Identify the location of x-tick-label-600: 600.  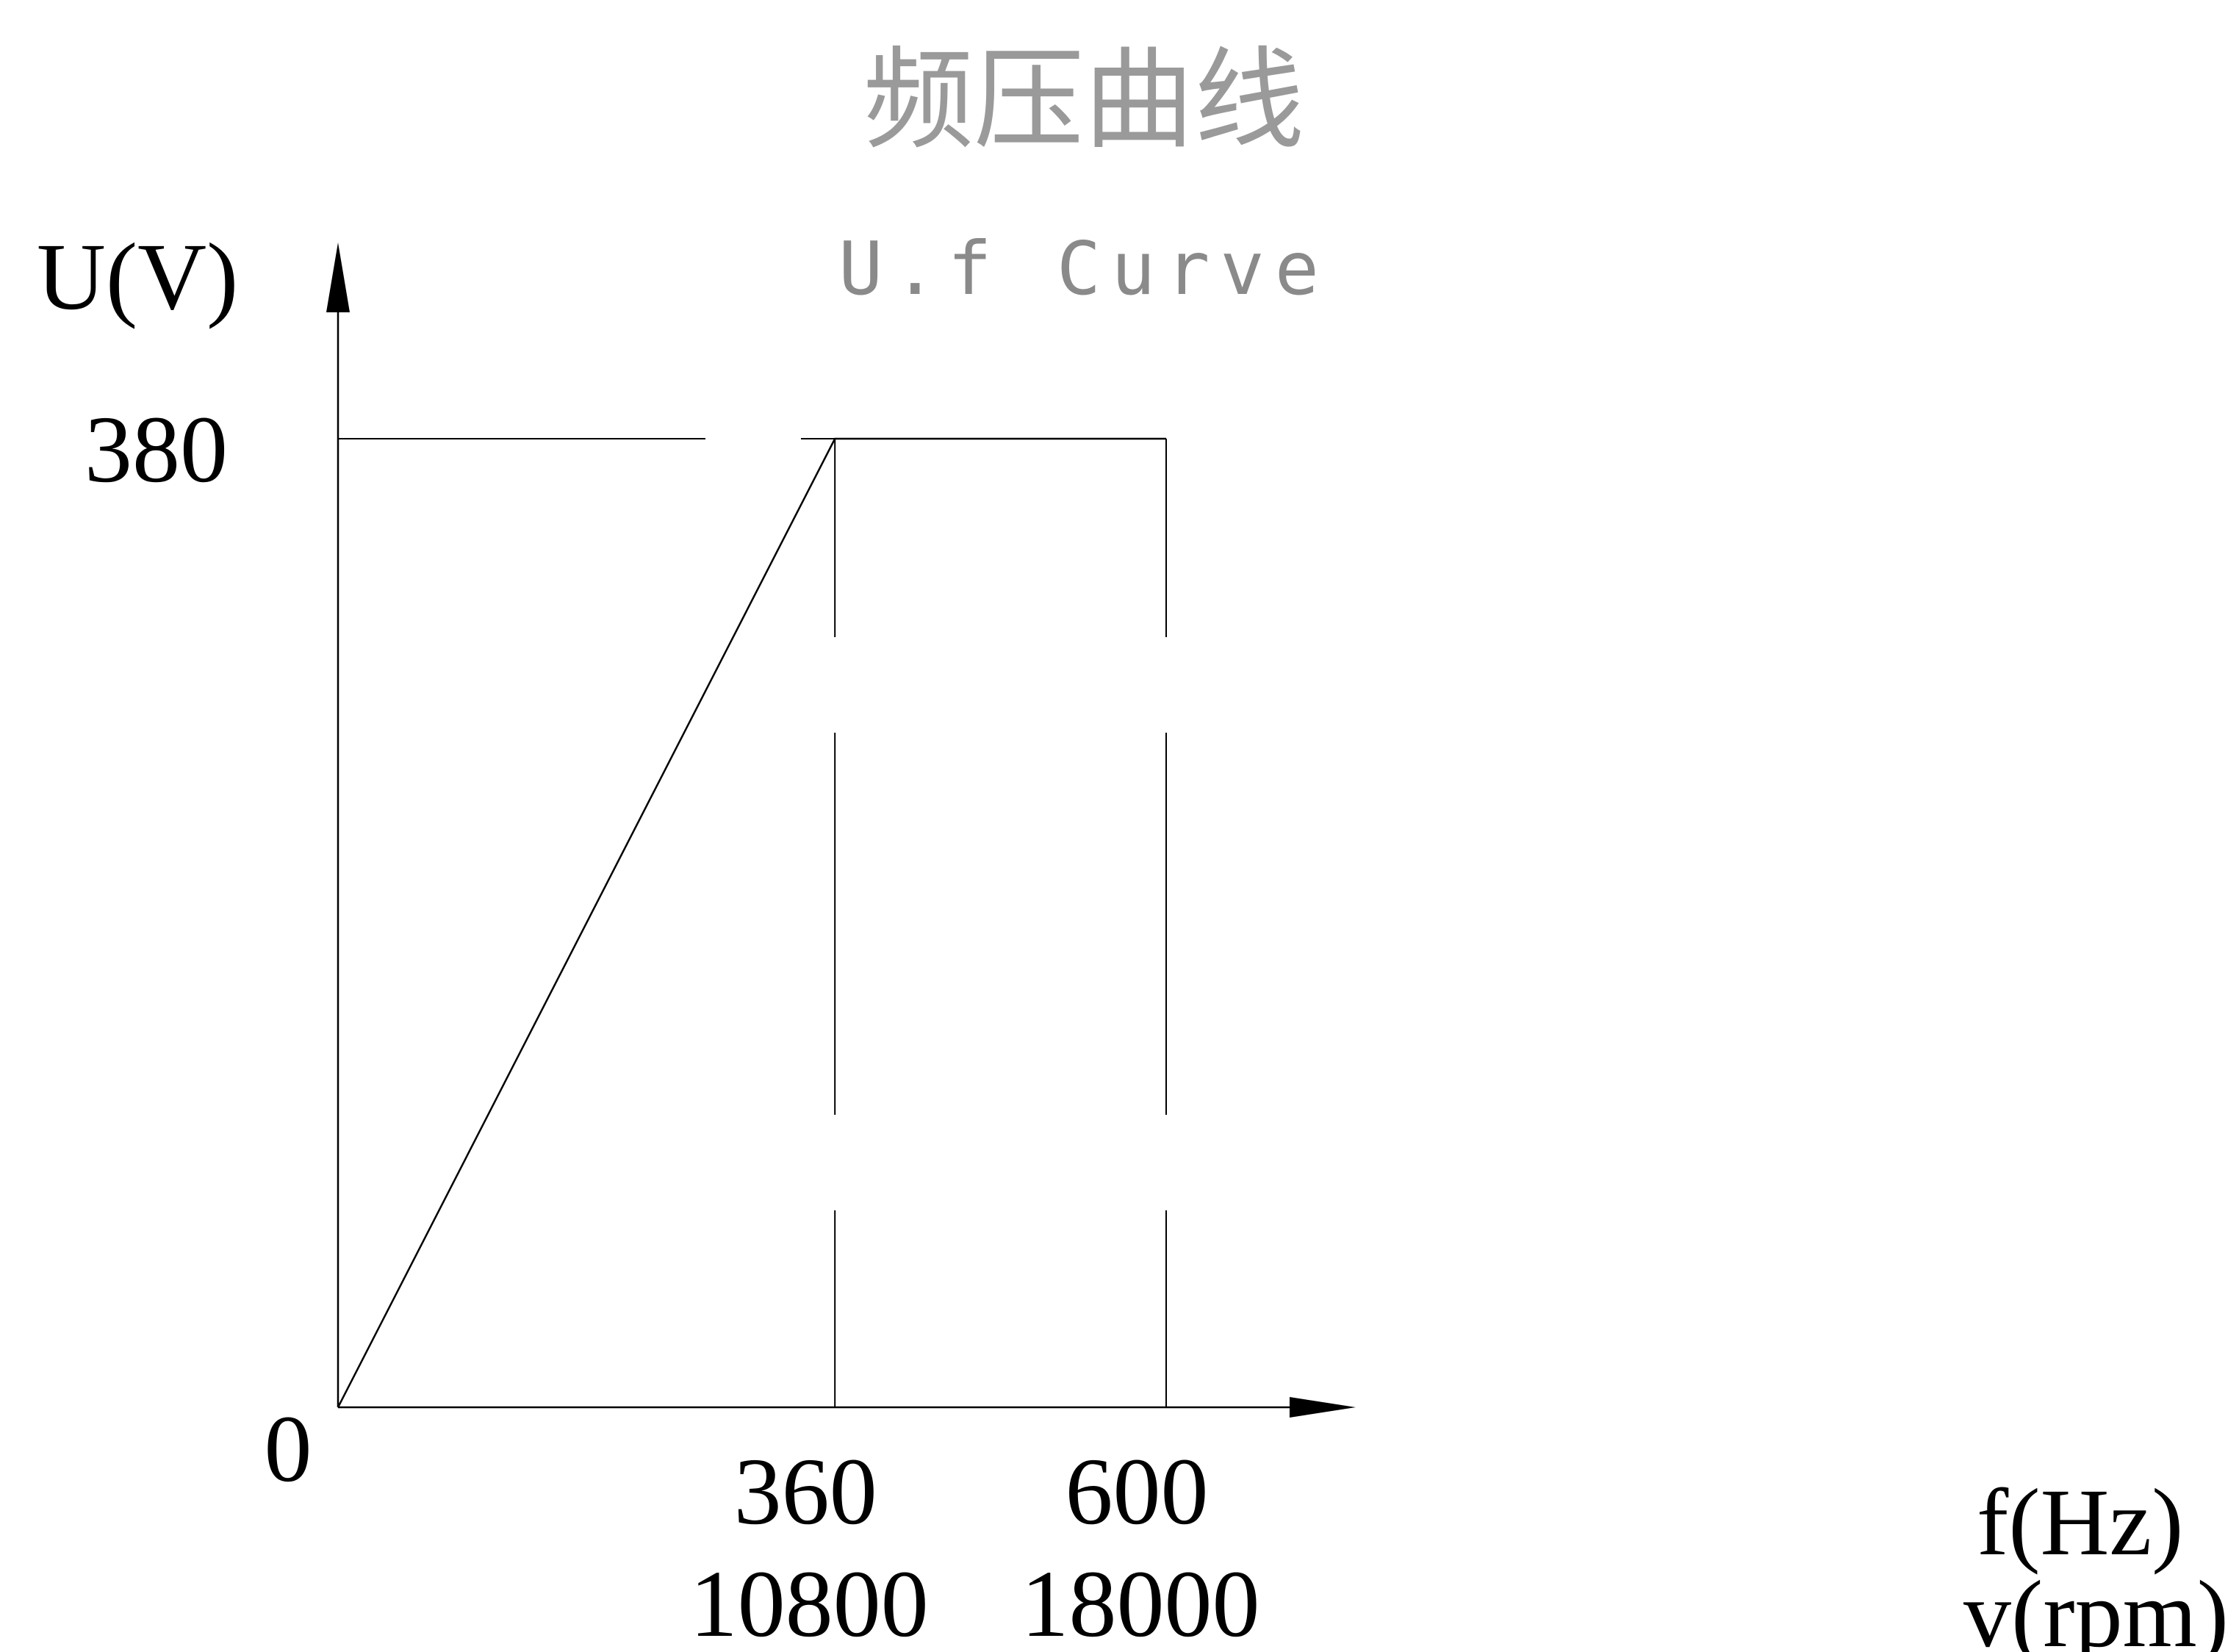
(1137, 1492).